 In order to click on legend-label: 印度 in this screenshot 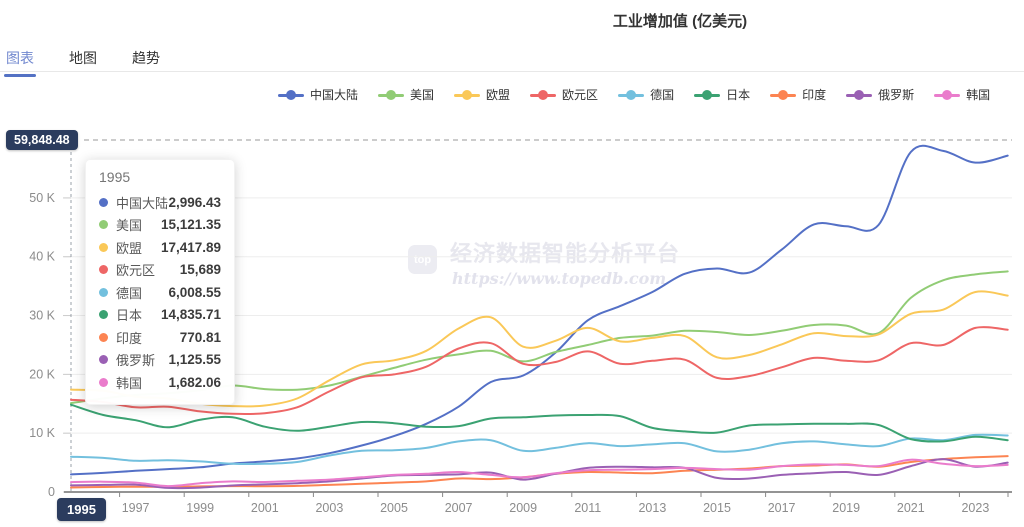, I will do `click(814, 95)`.